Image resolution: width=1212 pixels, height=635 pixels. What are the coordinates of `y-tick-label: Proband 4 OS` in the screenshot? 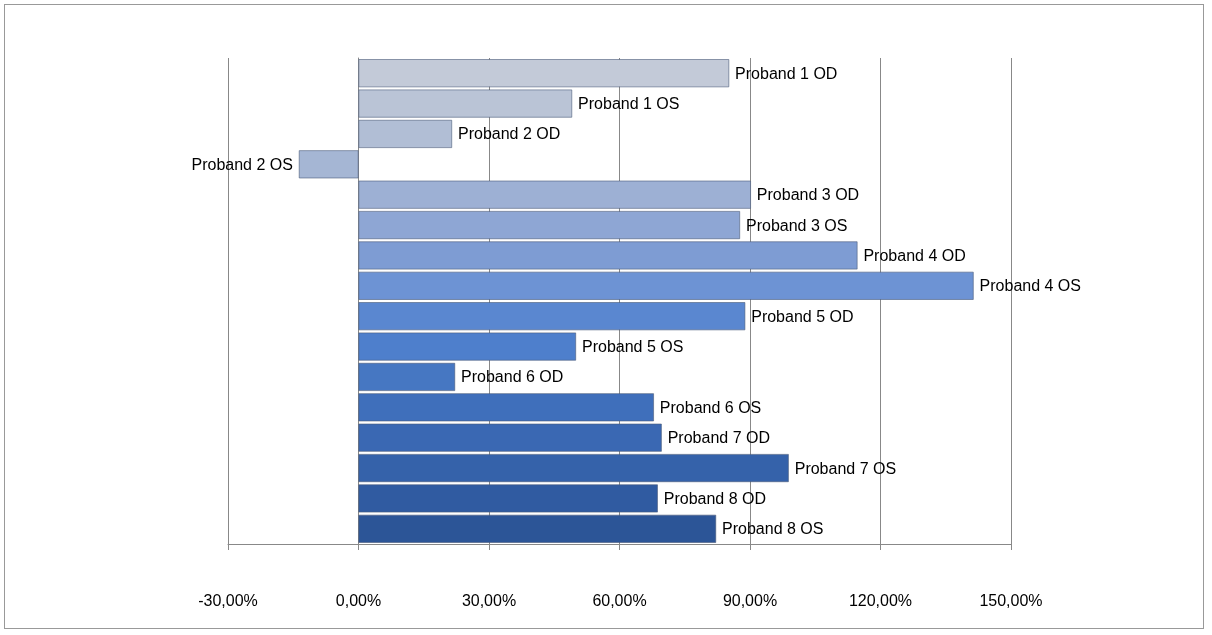 It's located at (1030, 286).